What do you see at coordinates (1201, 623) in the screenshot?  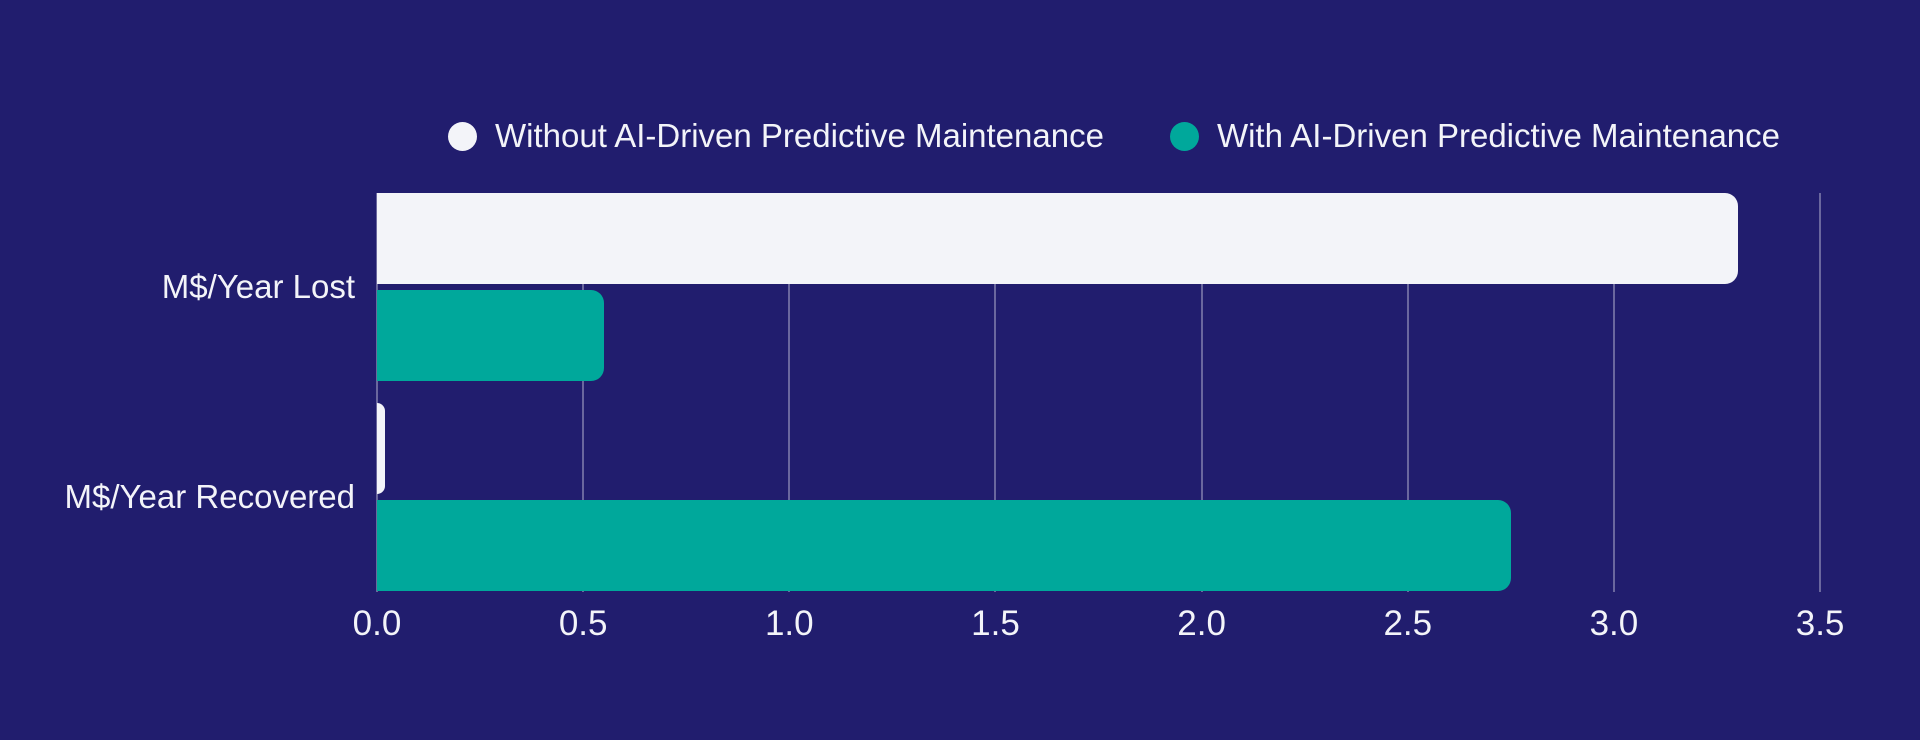 I see `x-tick-label: 2.0` at bounding box center [1201, 623].